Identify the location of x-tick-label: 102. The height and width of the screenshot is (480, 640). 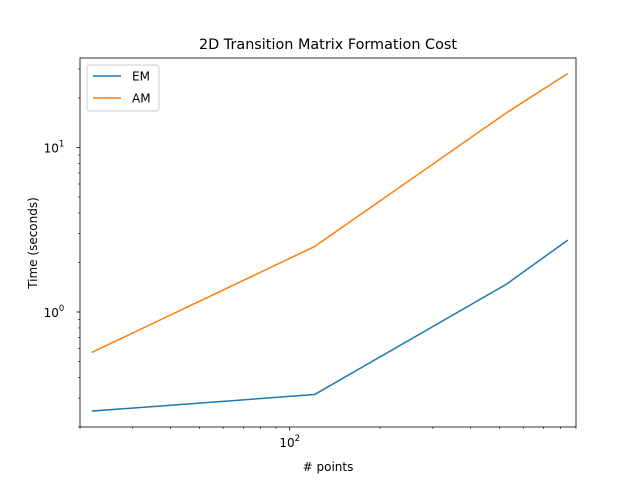
(289, 442).